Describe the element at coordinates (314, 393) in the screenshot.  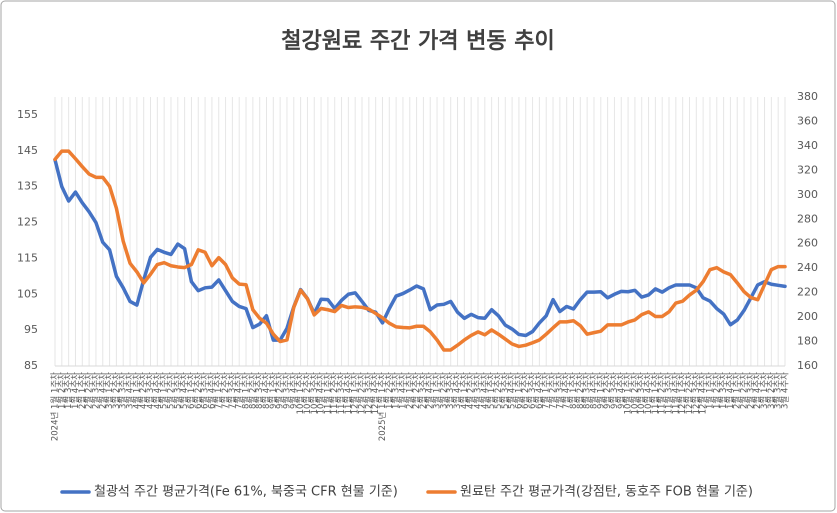
I see `x-tick-label: 10월 3주차` at that location.